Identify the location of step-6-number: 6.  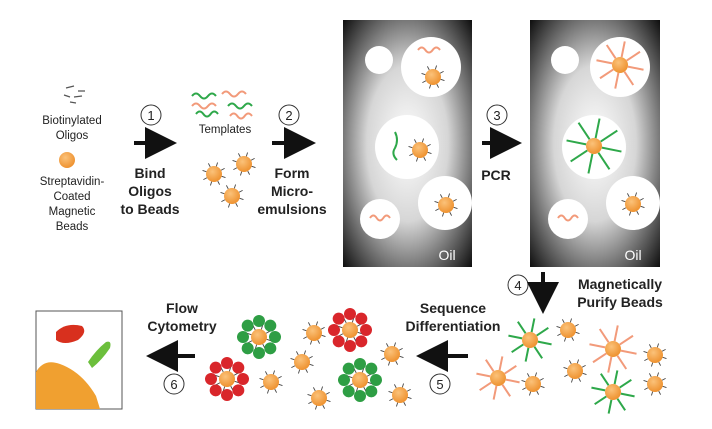
(173, 384).